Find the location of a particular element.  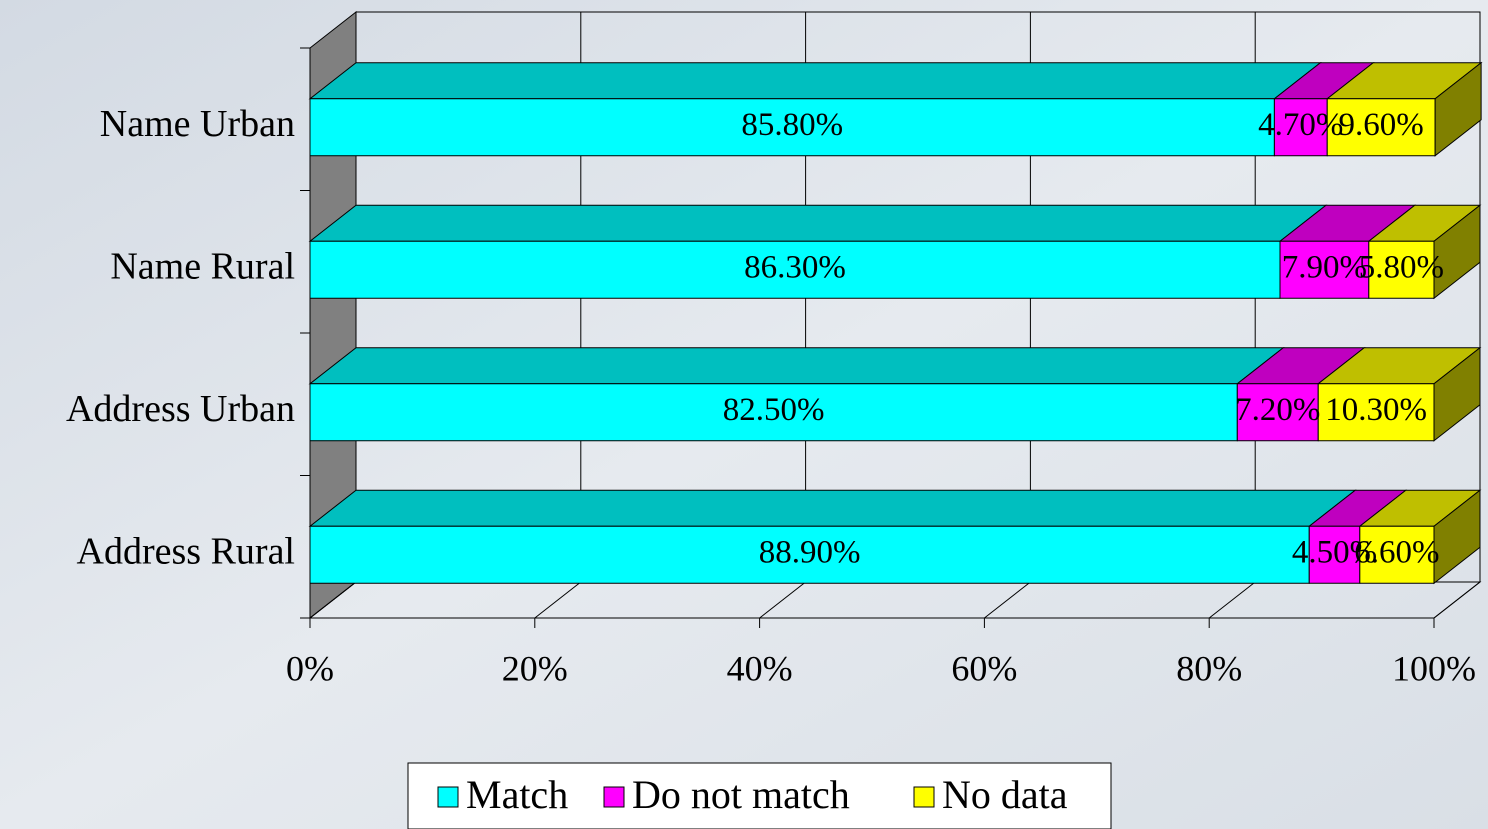

data-label: 82.50% is located at coordinates (774, 410).